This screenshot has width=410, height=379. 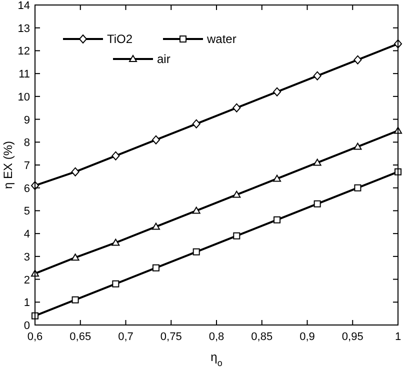 What do you see at coordinates (24, 6) in the screenshot?
I see `y-tick-label: 14` at bounding box center [24, 6].